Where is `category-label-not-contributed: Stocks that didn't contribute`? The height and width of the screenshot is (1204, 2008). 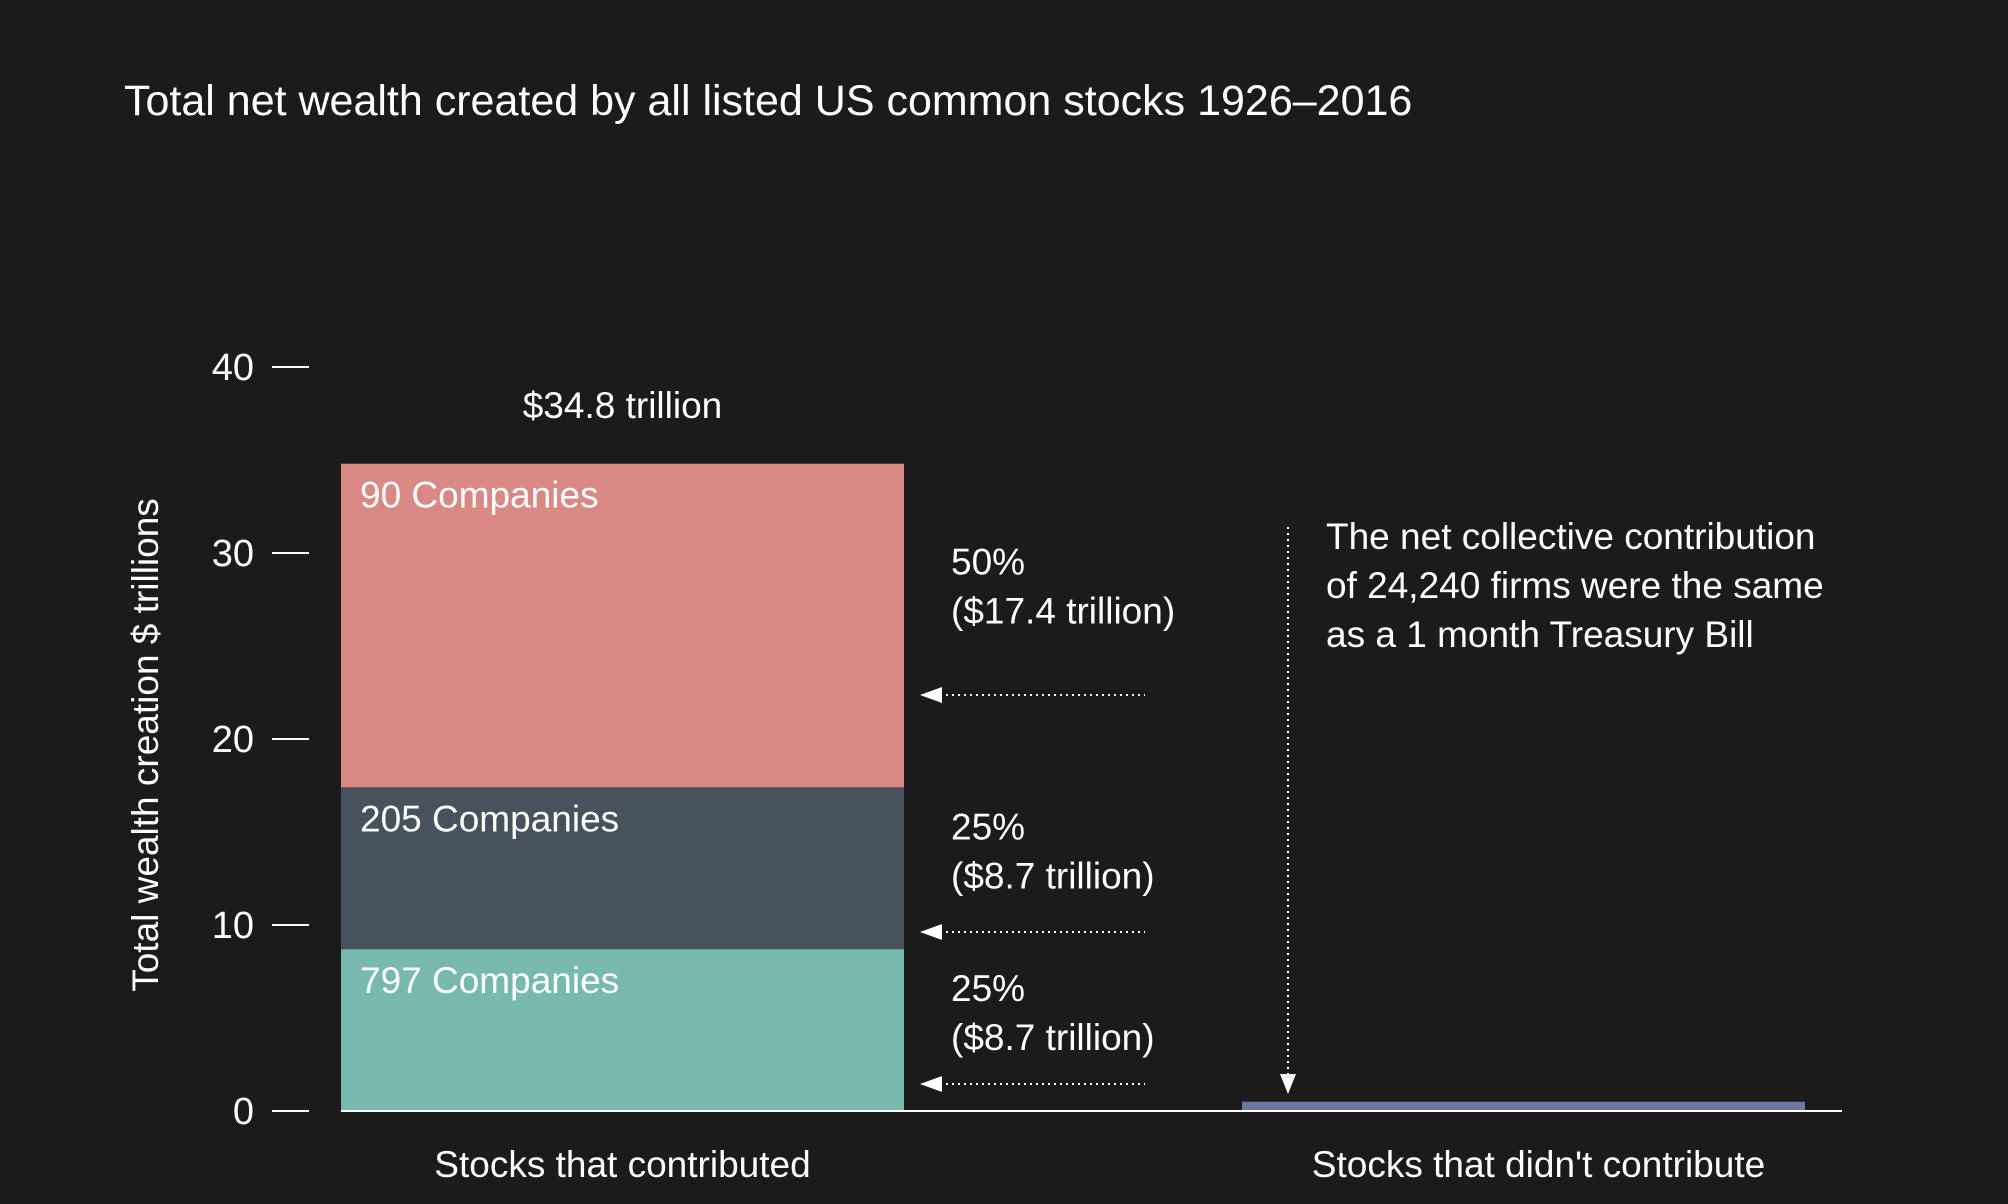 category-label-not-contributed: Stocks that didn't contribute is located at coordinates (1538, 1164).